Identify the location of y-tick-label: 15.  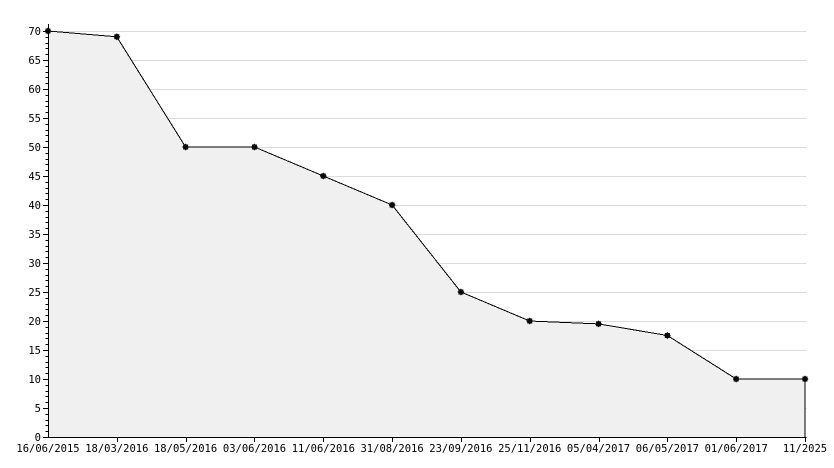
(34, 351).